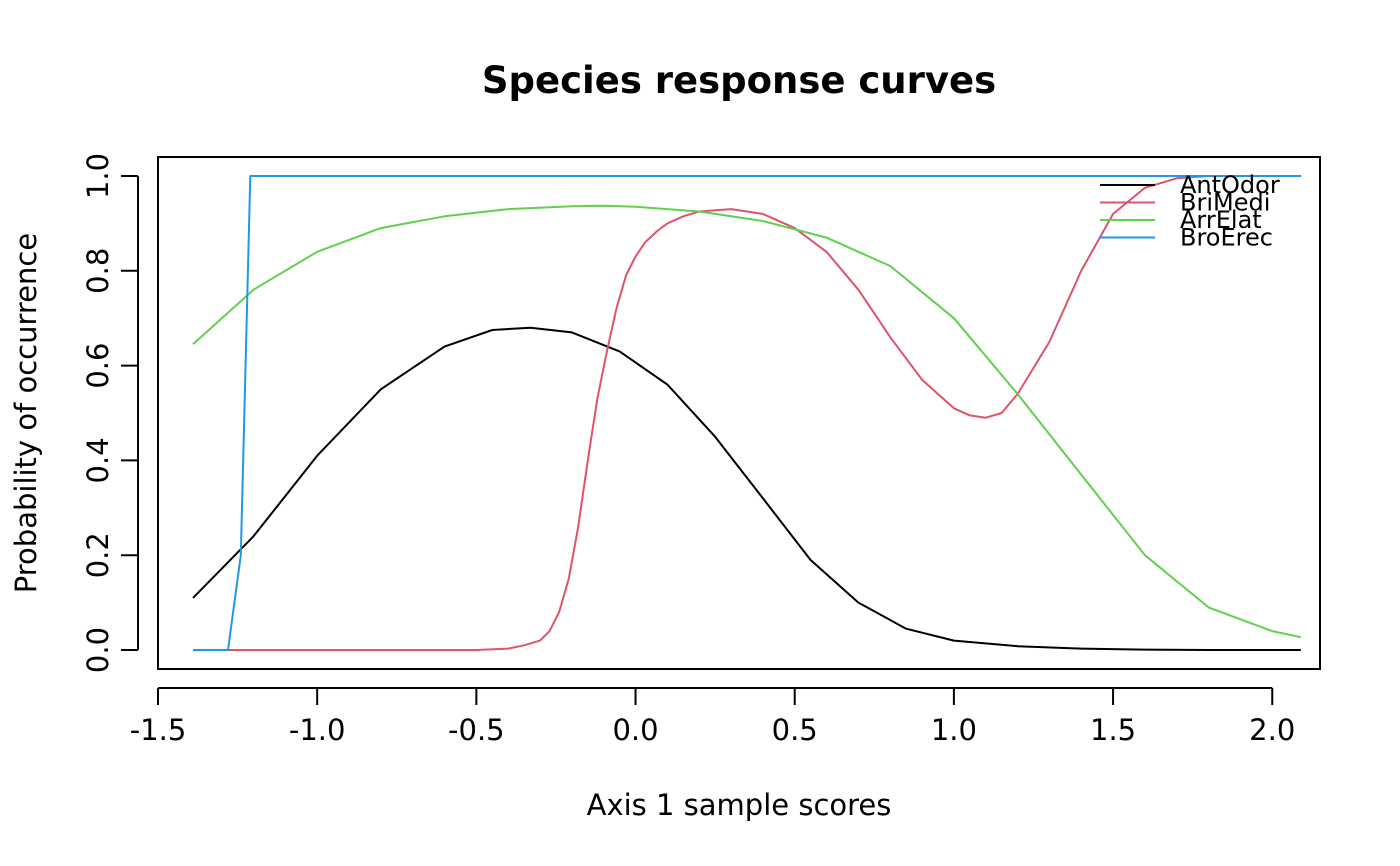 Image resolution: width=1400 pixels, height=866 pixels. Describe the element at coordinates (98, 271) in the screenshot. I see `y-tick-label: 0.8` at that location.